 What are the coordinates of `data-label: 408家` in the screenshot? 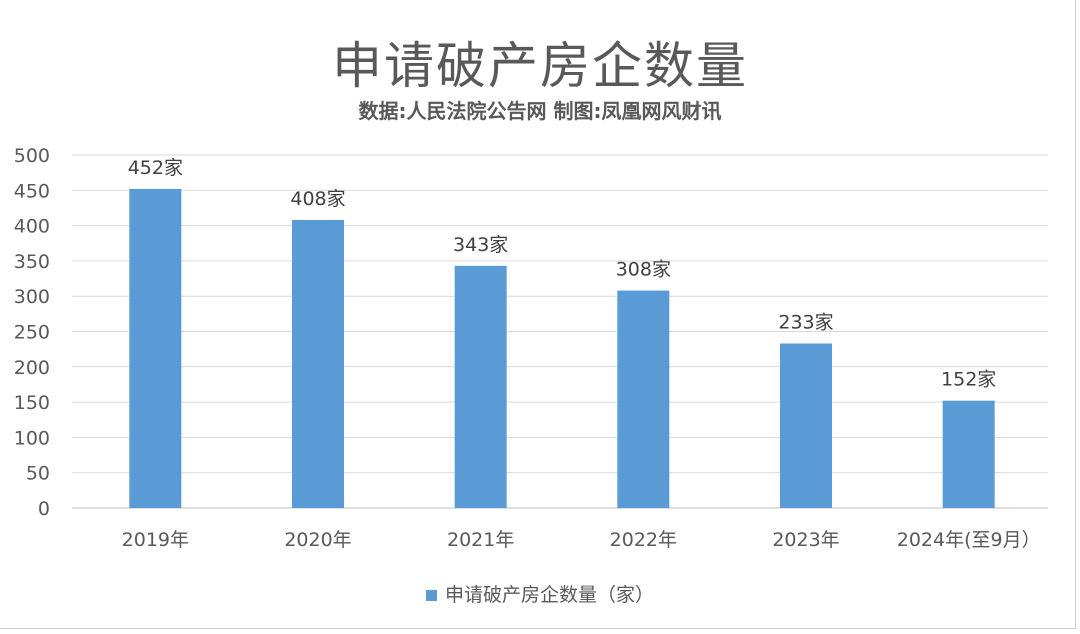 It's located at (317, 199).